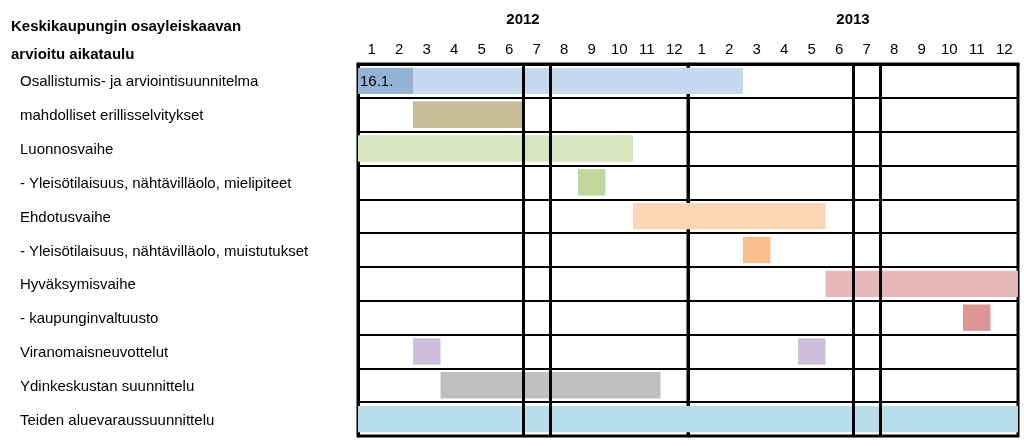 The image size is (1024, 446). I want to click on y-tick-label: Luonnosvaihe, so click(67, 149).